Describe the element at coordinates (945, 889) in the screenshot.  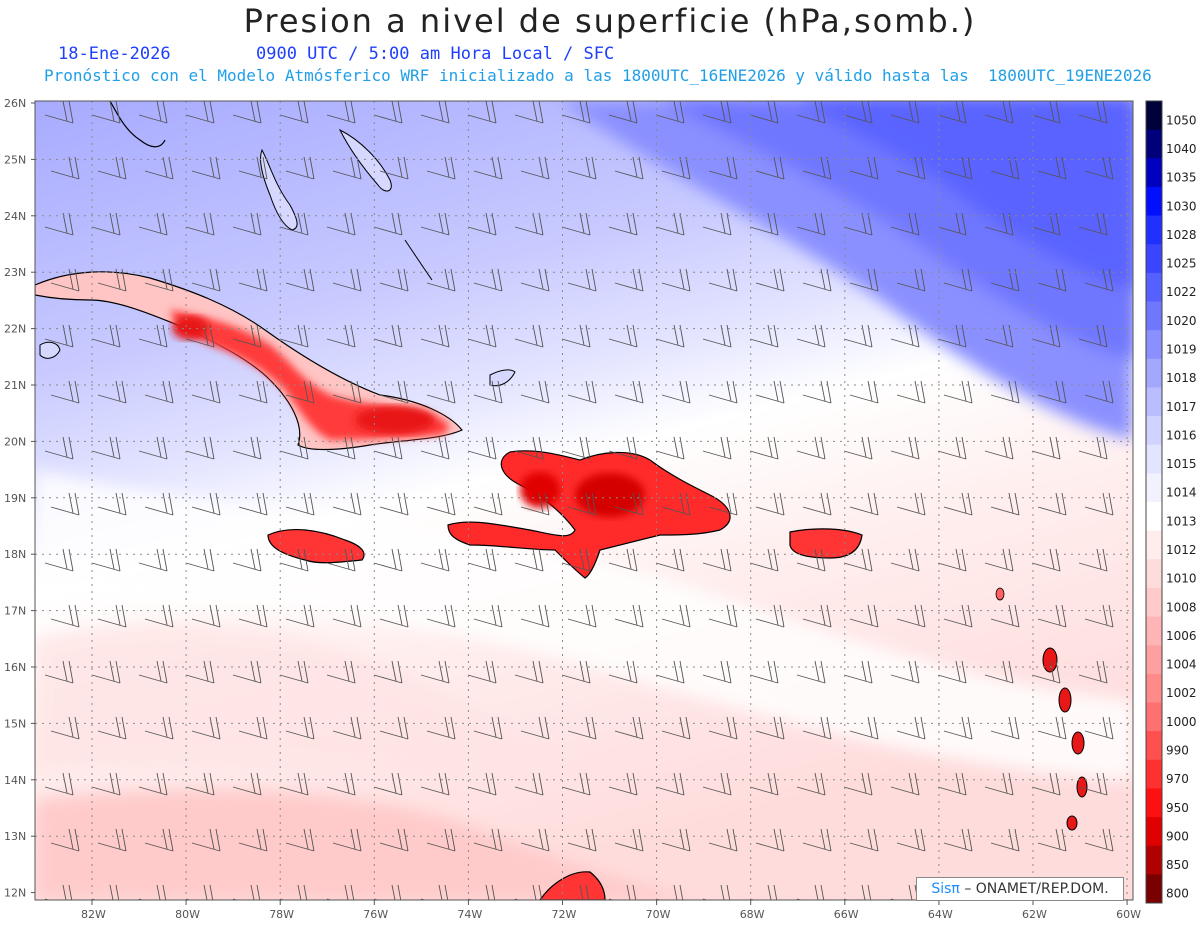
I see `brand-label: Sisπ` at that location.